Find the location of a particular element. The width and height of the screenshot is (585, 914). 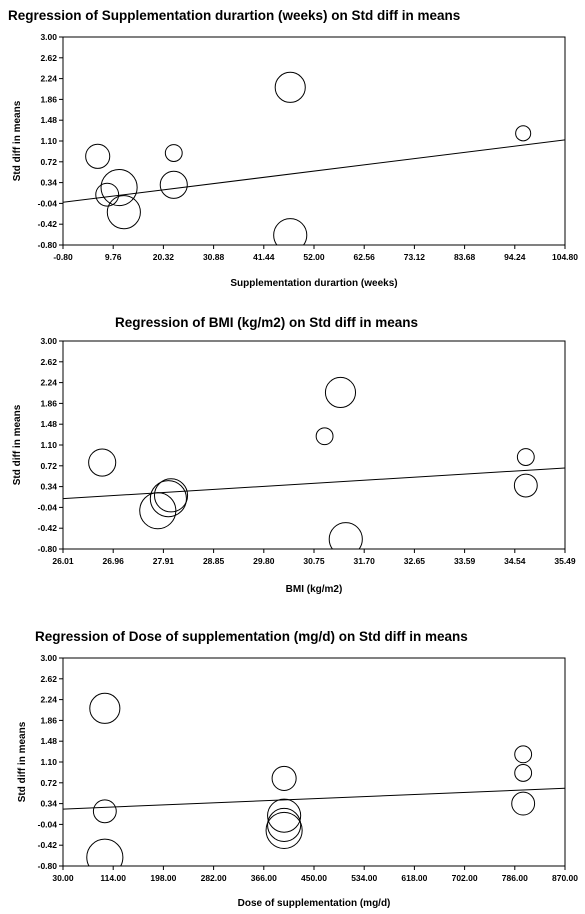

x-tick-label: 786.00 is located at coordinates (515, 878).